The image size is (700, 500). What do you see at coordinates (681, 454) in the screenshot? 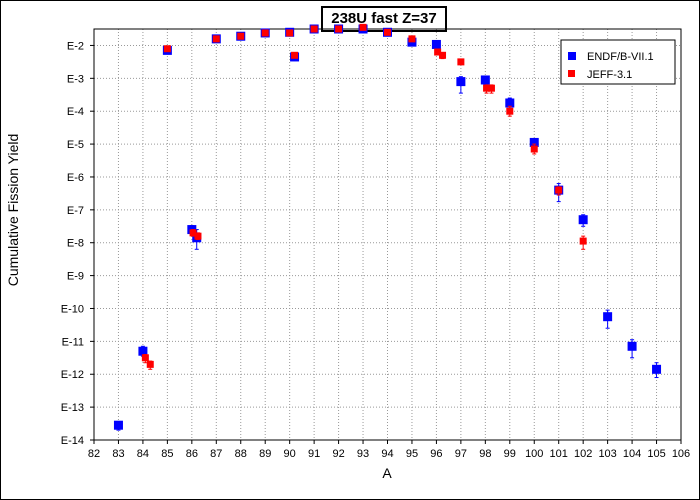
I see `x-tick-label: 106` at bounding box center [681, 454].